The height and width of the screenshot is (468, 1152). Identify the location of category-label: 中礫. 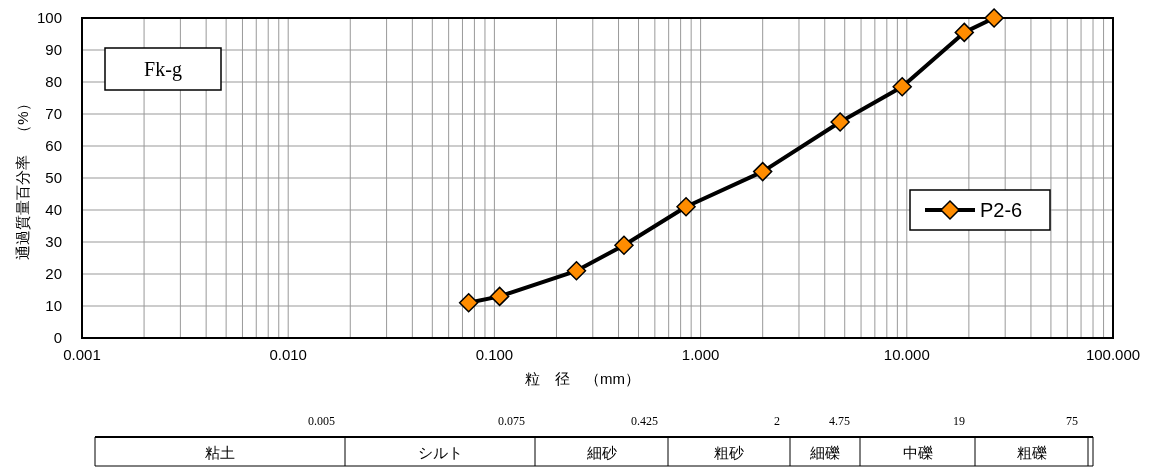
(917, 453).